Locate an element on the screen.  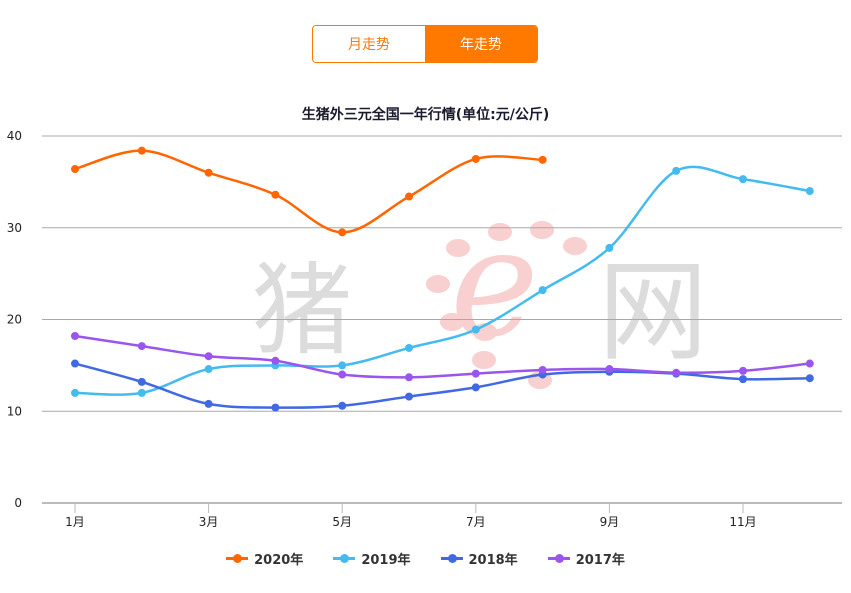
chart-legend: 2020年 2019年 2018年 2017年 is located at coordinates (425, 558).